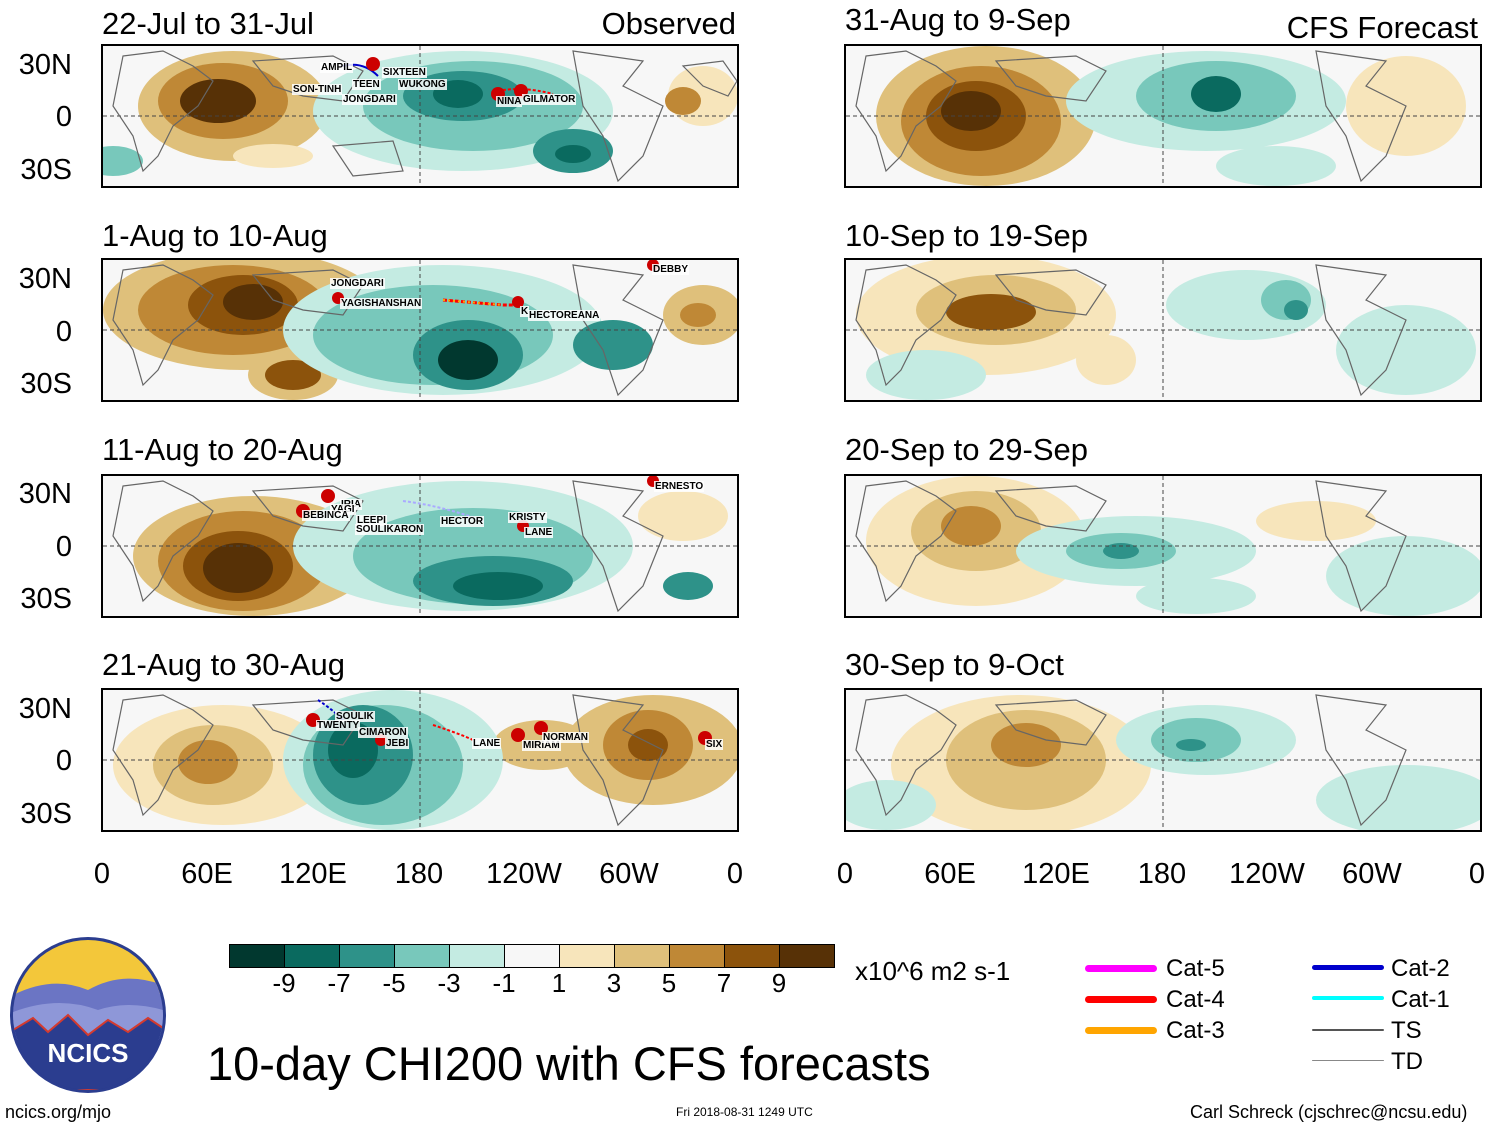  Describe the element at coordinates (527, 517) in the screenshot. I see `storm-label: KRISTY` at that location.